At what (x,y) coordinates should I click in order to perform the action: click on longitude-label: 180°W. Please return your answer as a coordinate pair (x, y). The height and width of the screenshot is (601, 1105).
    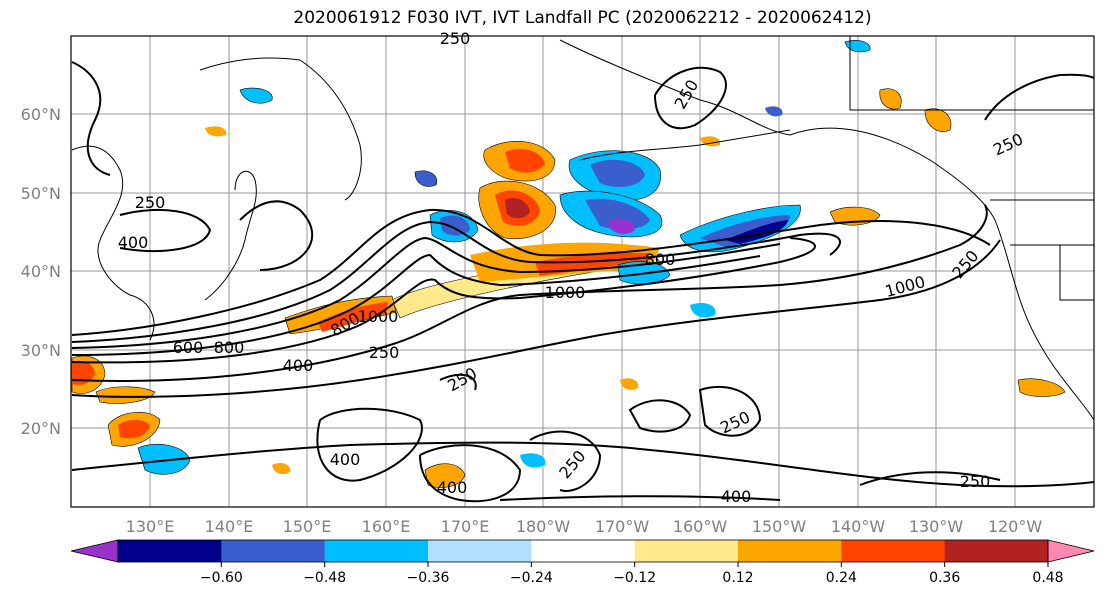
    Looking at the image, I should click on (543, 526).